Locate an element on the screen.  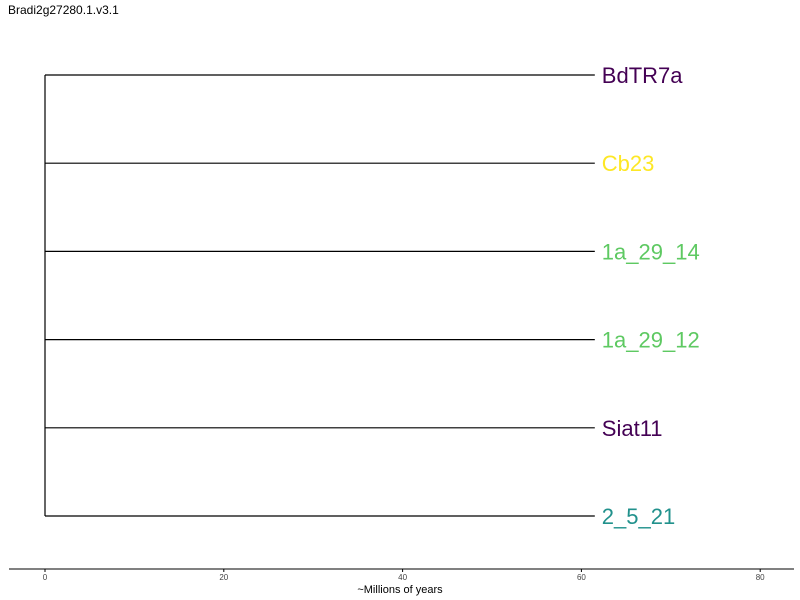
tip-label: 1a_29_12 is located at coordinates (651, 340).